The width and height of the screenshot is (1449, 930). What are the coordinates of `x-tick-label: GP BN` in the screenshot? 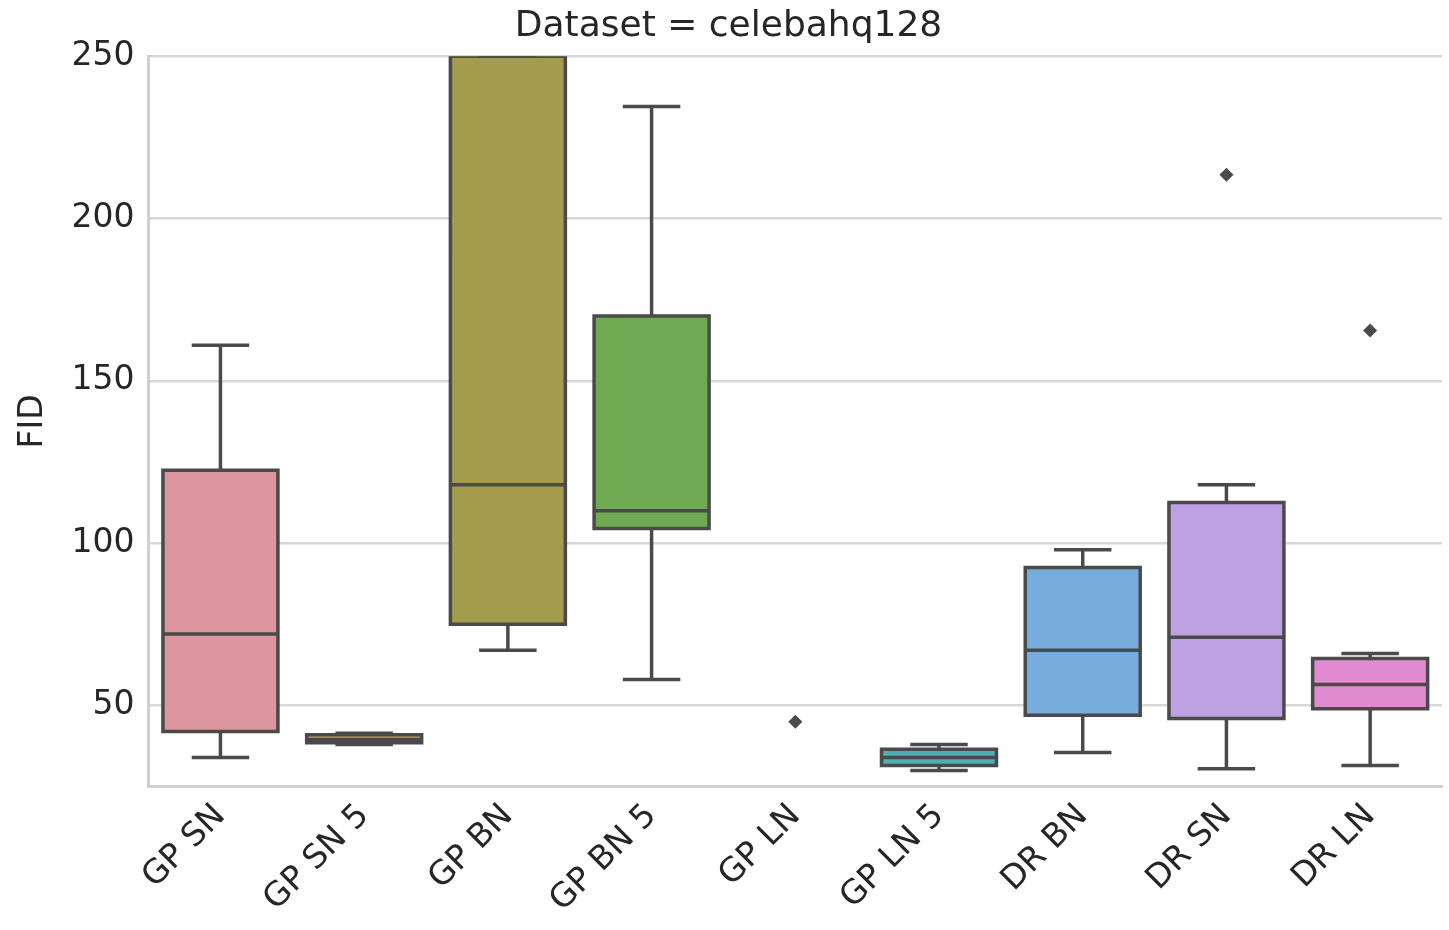 It's located at (469, 845).